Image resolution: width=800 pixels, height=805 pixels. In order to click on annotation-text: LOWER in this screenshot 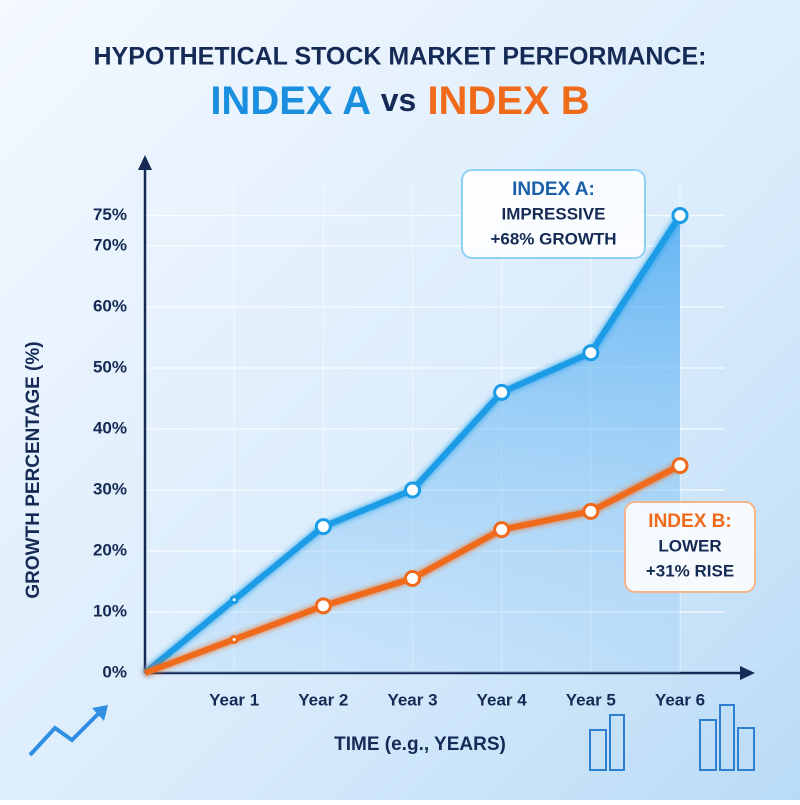, I will do `click(689, 545)`.